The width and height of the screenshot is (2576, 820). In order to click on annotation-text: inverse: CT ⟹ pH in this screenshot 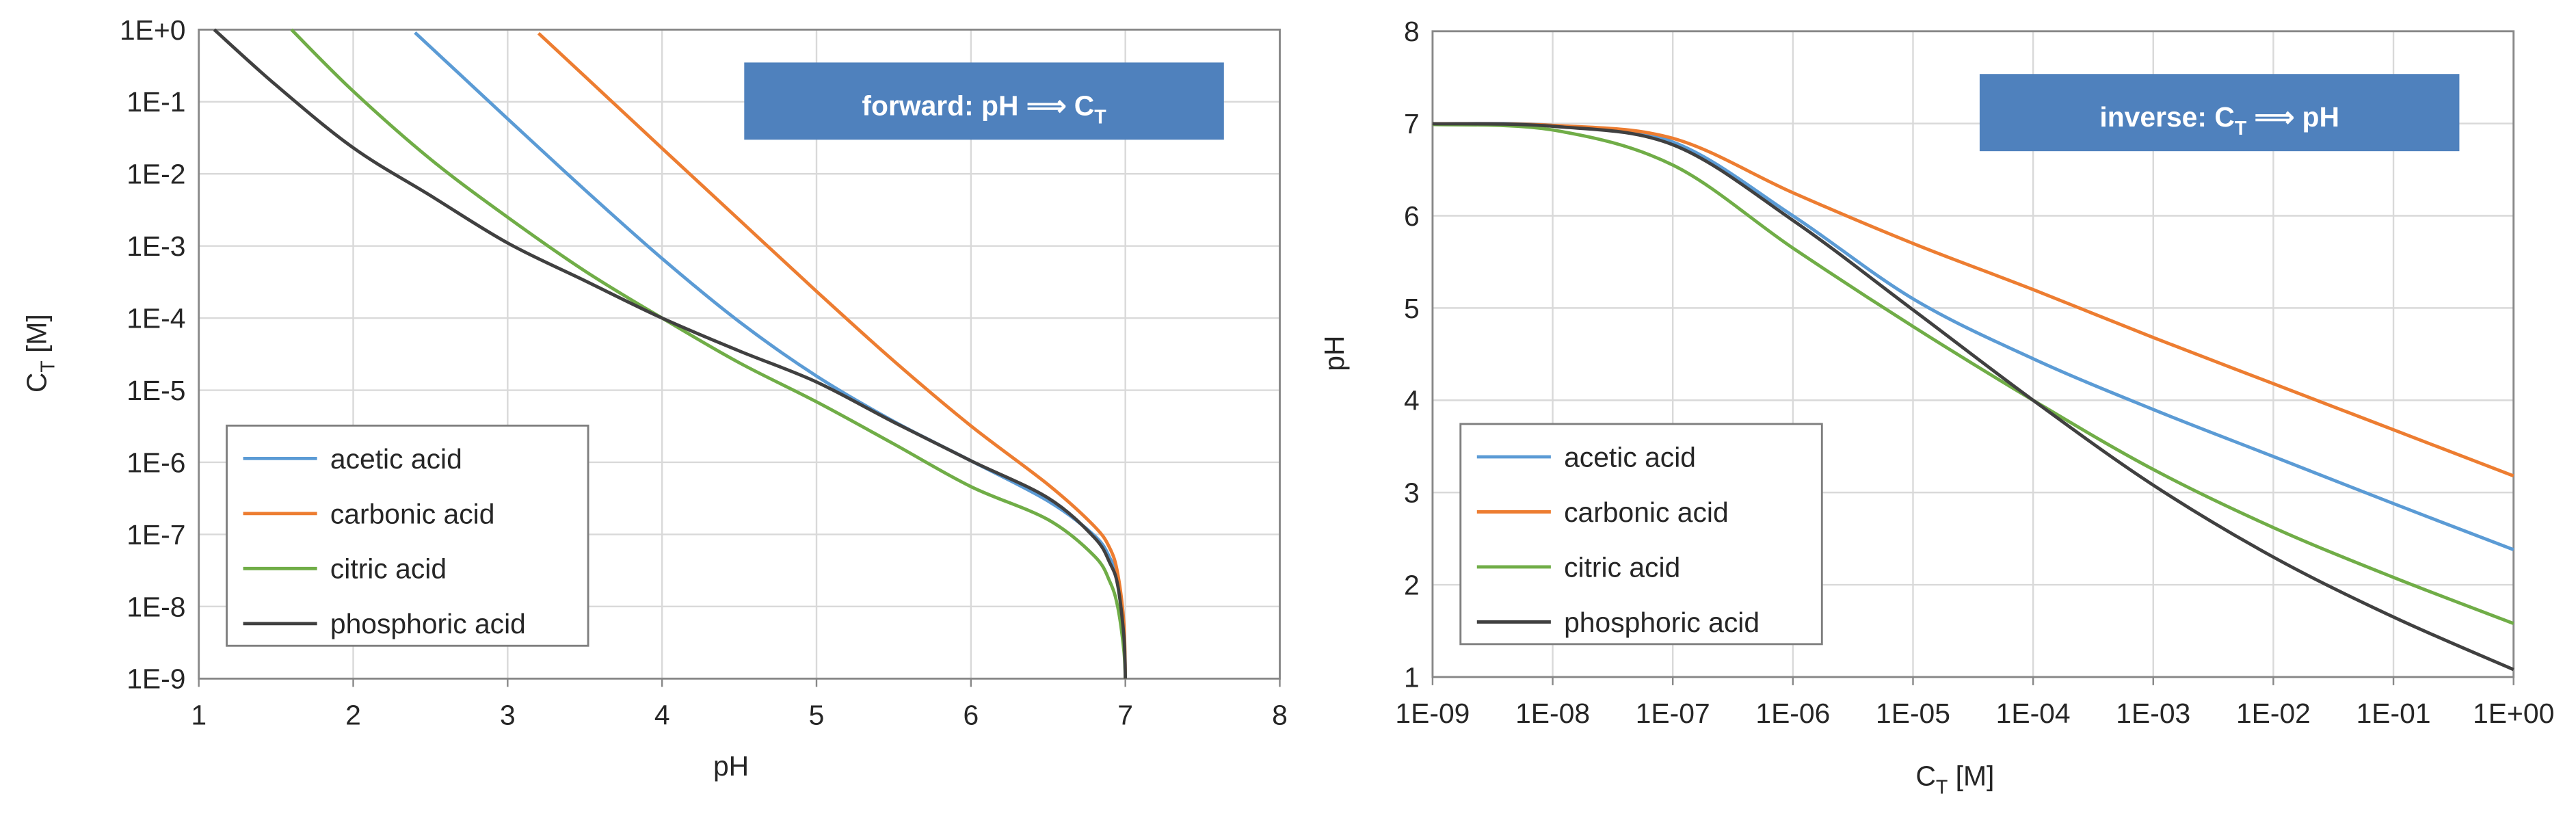, I will do `click(2219, 120)`.